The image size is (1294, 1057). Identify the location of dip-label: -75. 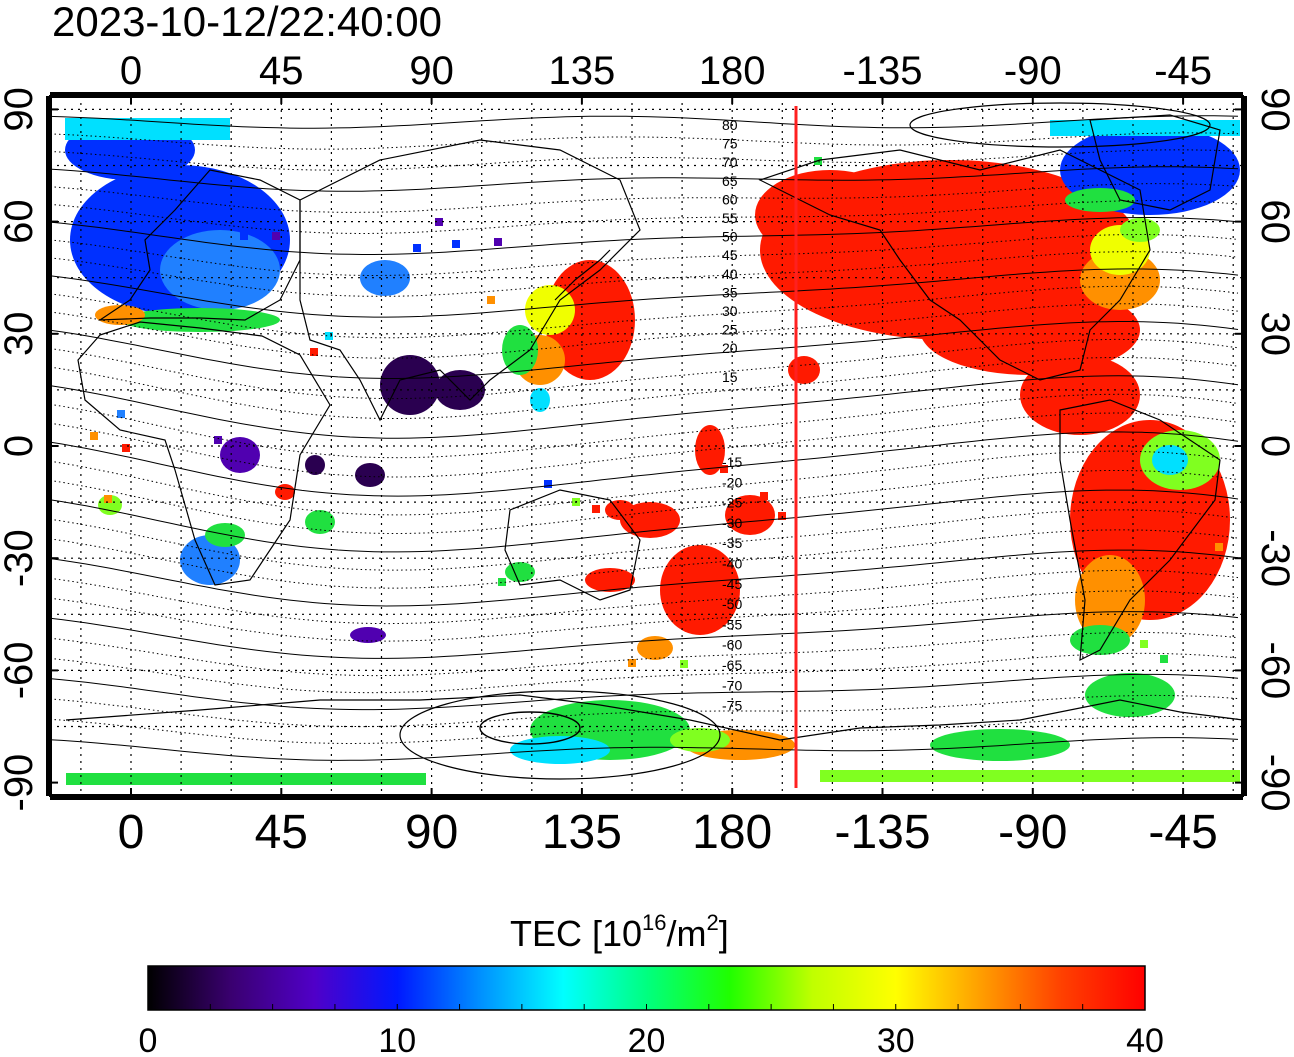
(732, 706).